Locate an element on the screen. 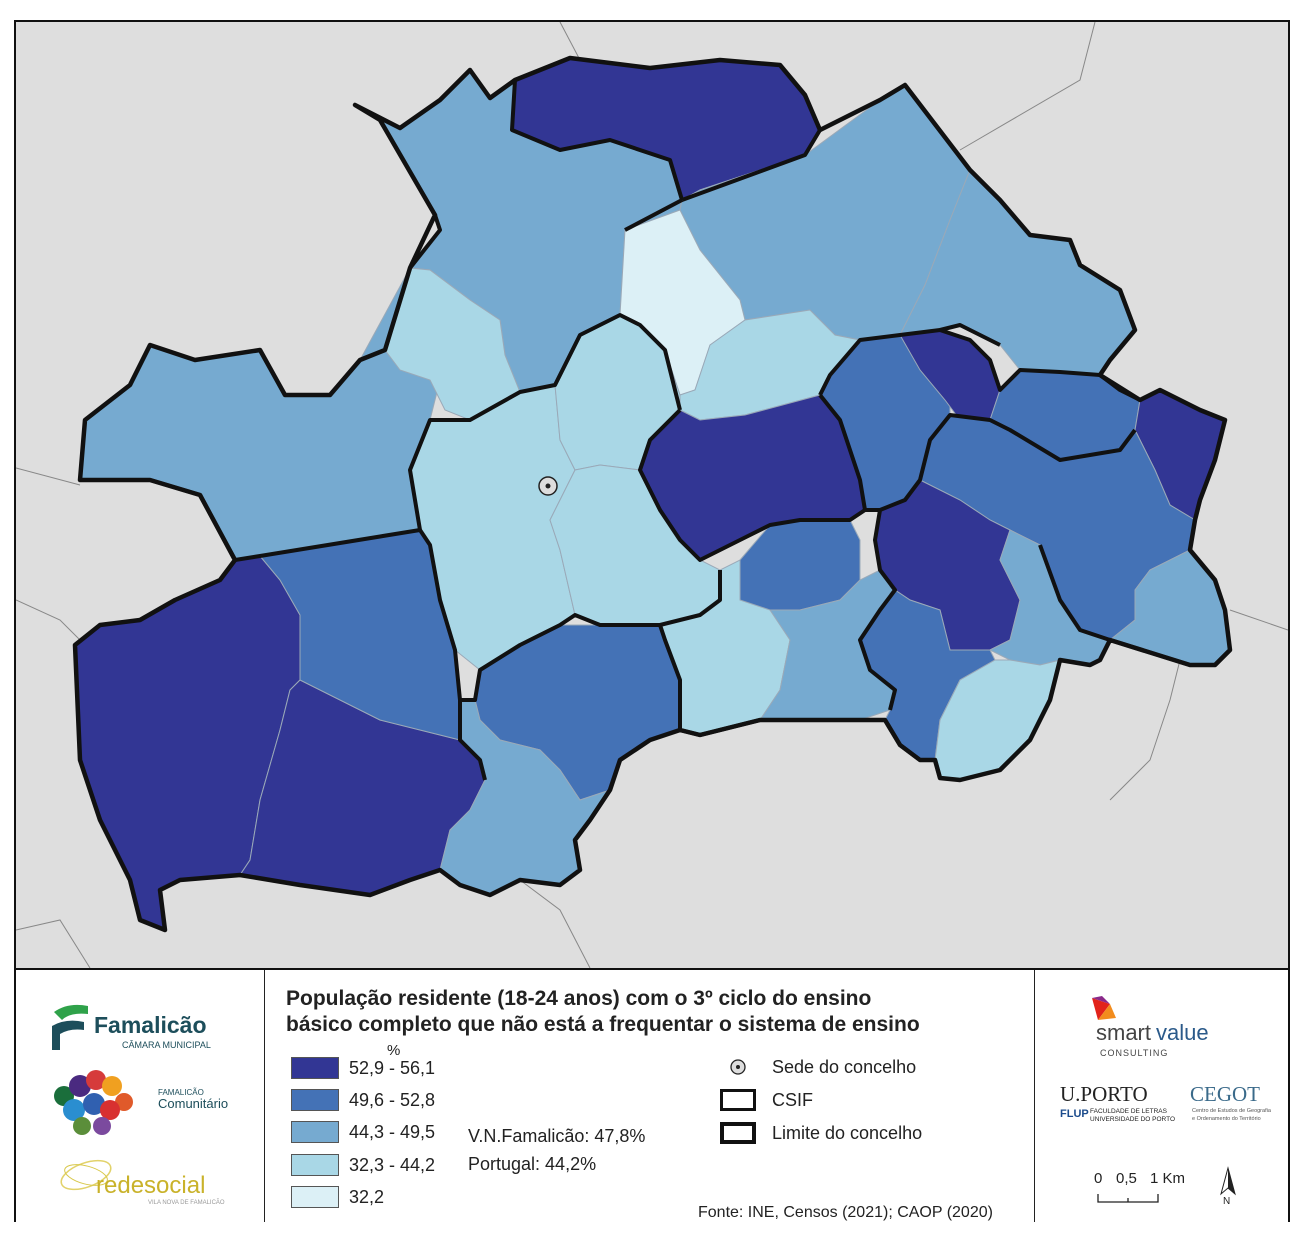  flup-line2: UNIVERSIDADE DO PORTO is located at coordinates (1132, 1119).